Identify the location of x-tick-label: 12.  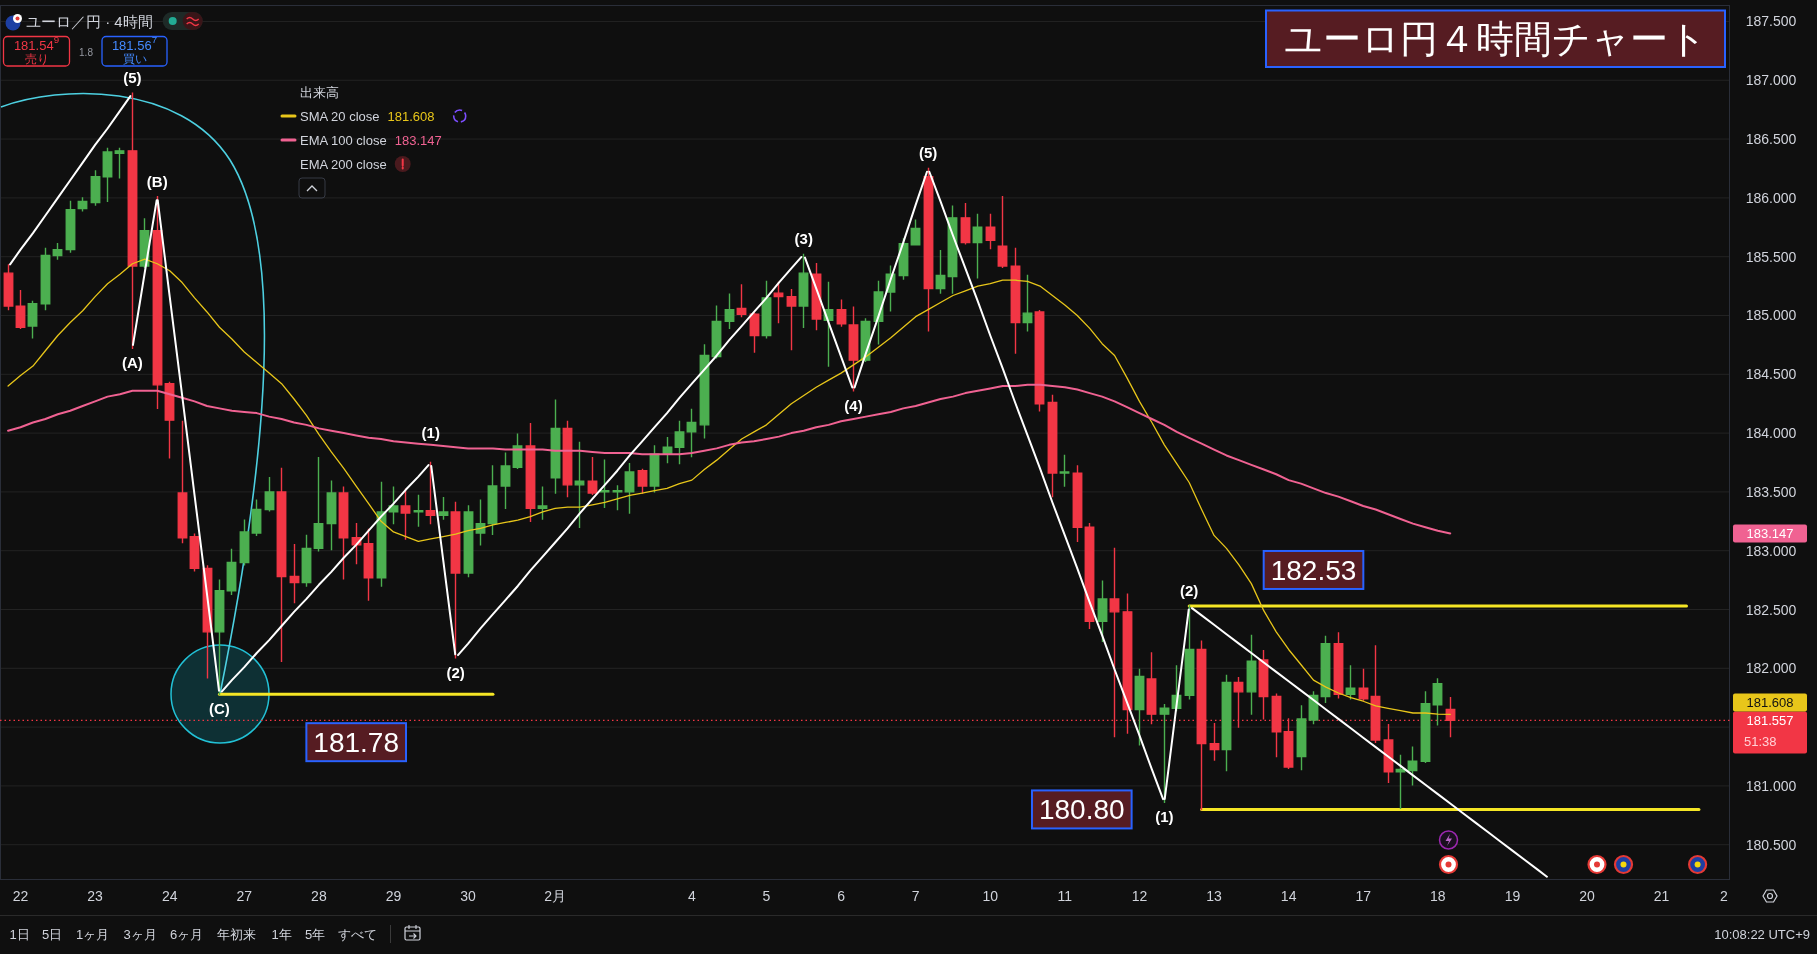
(1139, 896).